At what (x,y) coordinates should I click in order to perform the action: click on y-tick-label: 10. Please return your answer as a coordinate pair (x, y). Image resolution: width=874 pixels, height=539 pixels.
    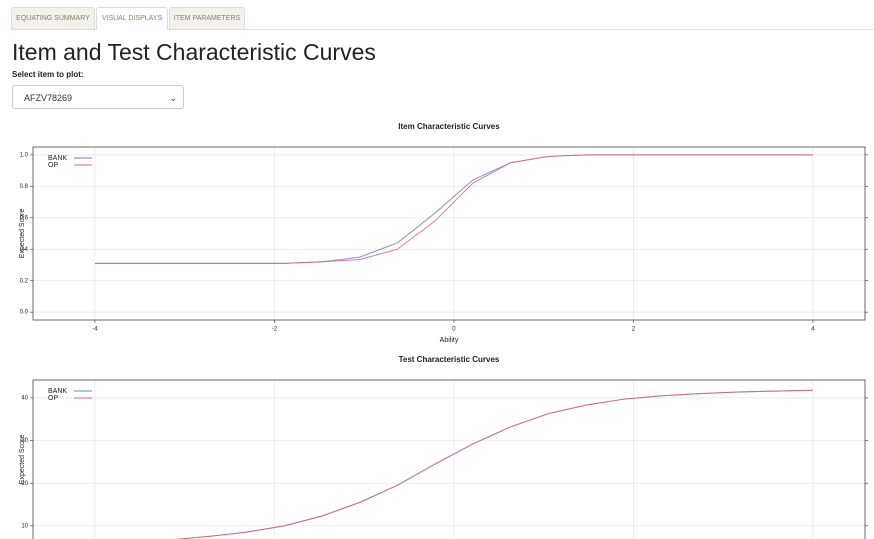
    Looking at the image, I should click on (24, 526).